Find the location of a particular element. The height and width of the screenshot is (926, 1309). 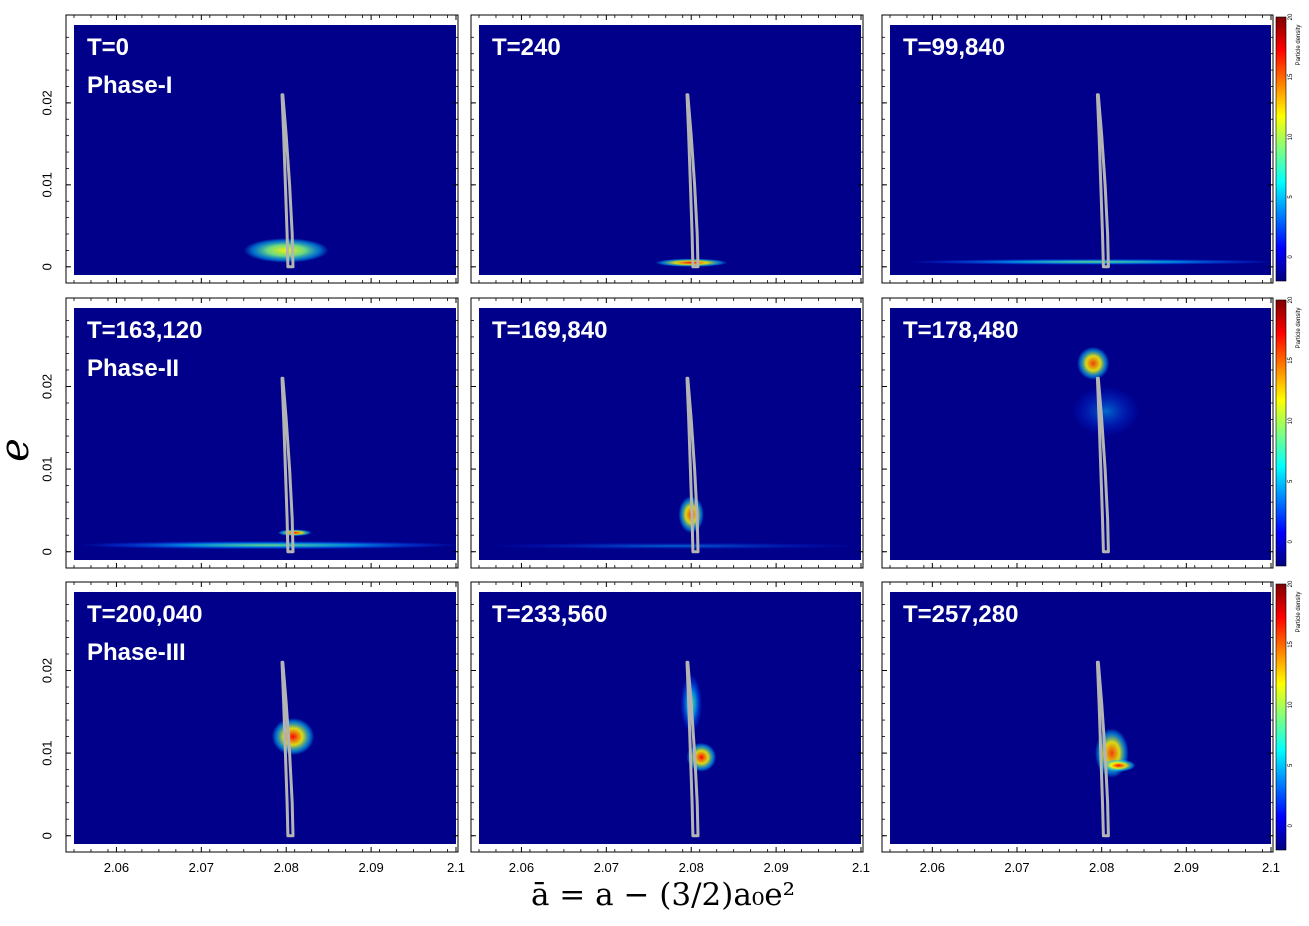

panel-1: T=0 Phase-I is located at coordinates (262, 149).